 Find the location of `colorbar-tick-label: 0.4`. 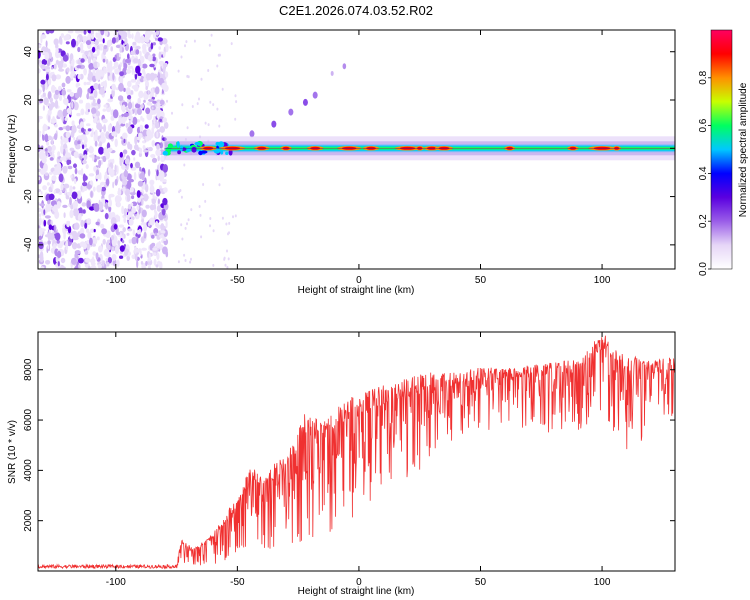

colorbar-tick-label: 0.4 is located at coordinates (703, 173).